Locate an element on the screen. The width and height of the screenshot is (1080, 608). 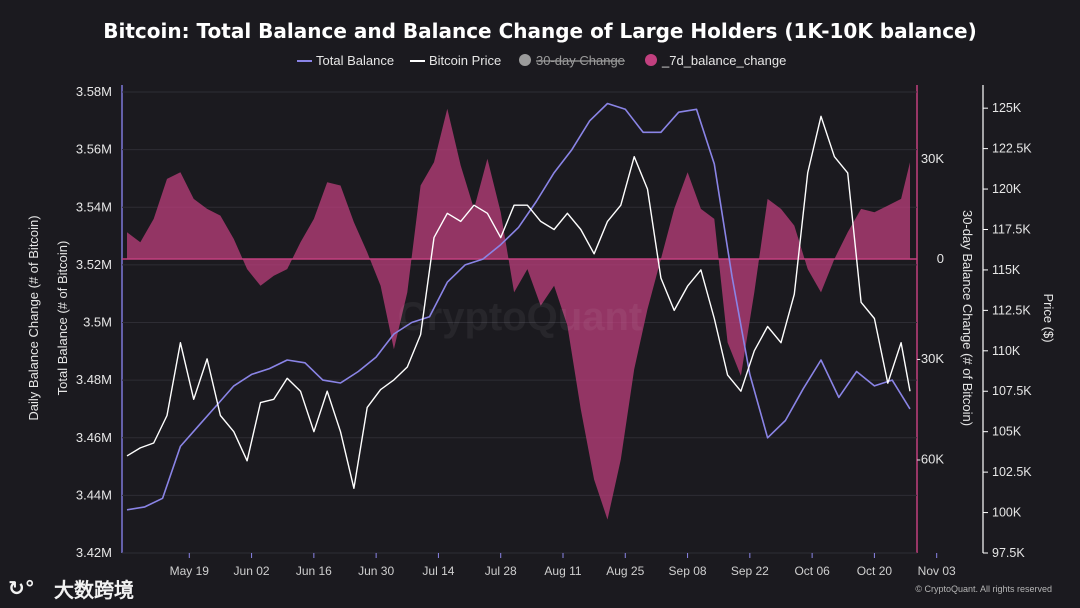
x-tick-label: Jun 30 is located at coordinates (376, 571).